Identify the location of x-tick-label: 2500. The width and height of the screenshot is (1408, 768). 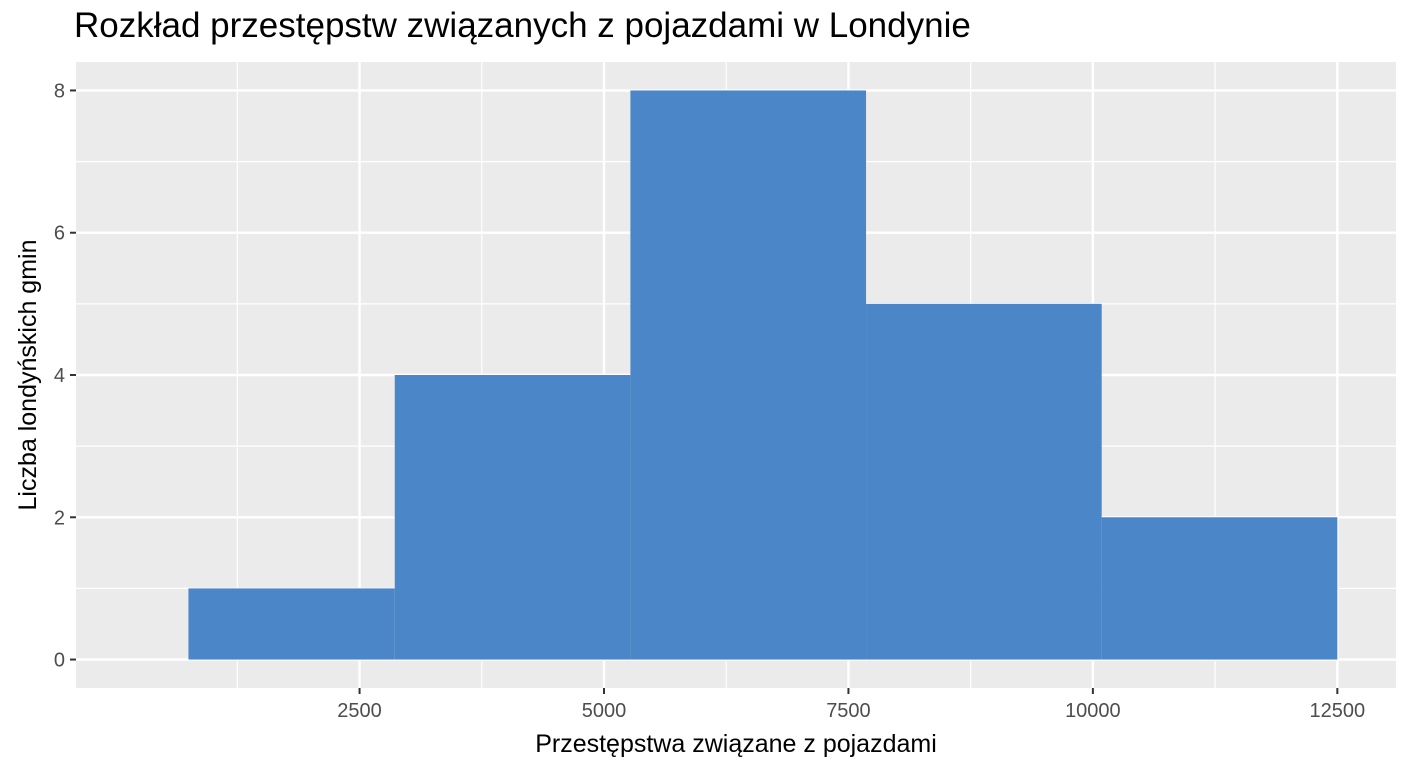
(359, 711).